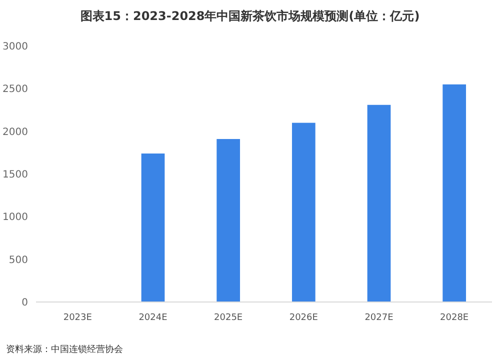 The width and height of the screenshot is (500, 362). Describe the element at coordinates (25, 303) in the screenshot. I see `y-tick-label: 0` at that location.